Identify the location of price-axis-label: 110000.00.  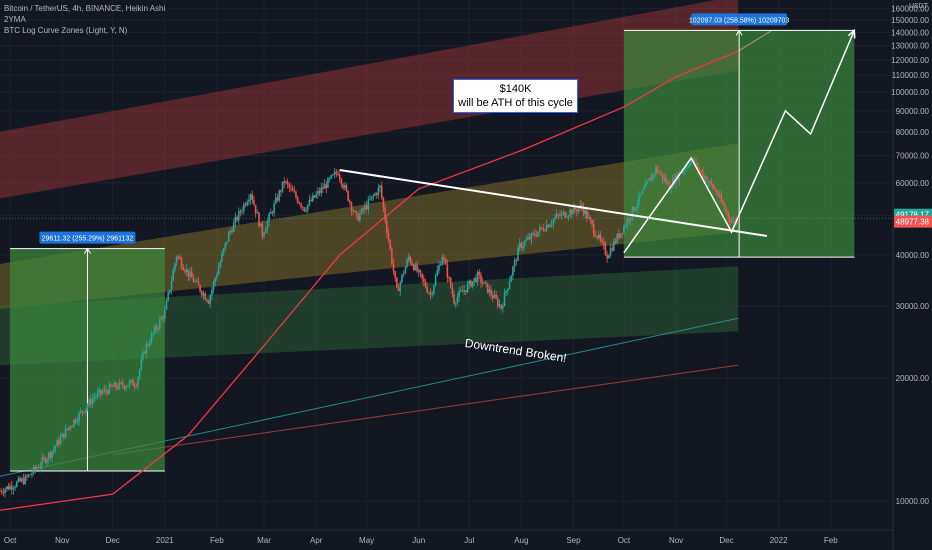
(911, 75).